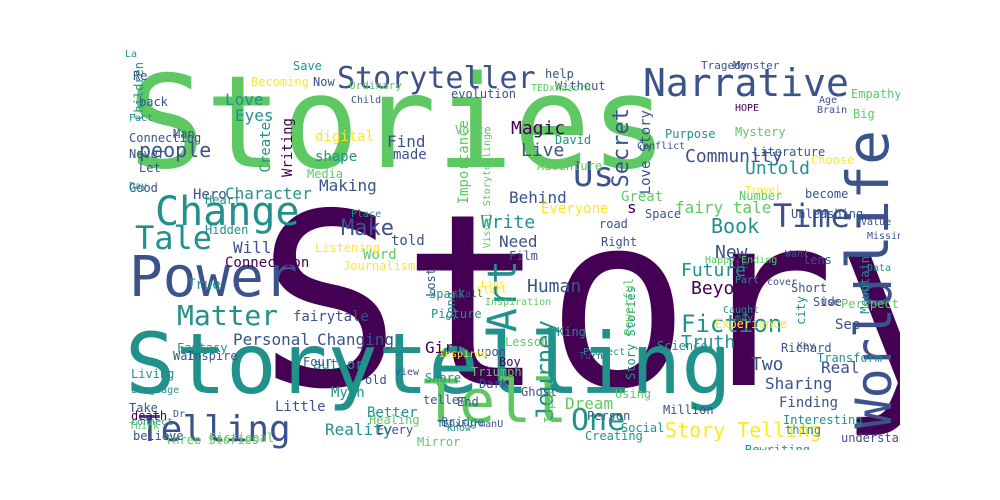 The height and width of the screenshot is (500, 1000). What do you see at coordinates (227, 230) in the screenshot?
I see `word-hidden: Hidden` at bounding box center [227, 230].